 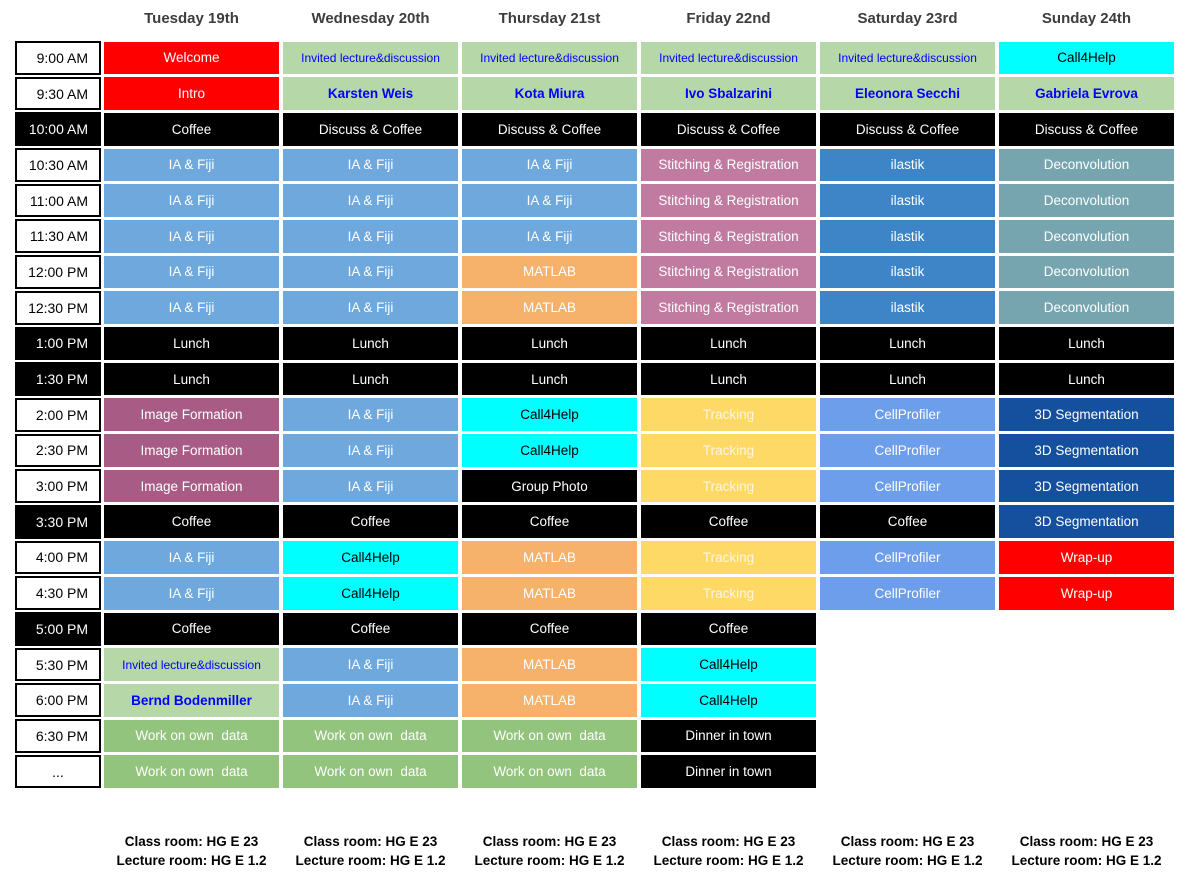 I want to click on time-cell: 5:00 PM, so click(x=58, y=629).